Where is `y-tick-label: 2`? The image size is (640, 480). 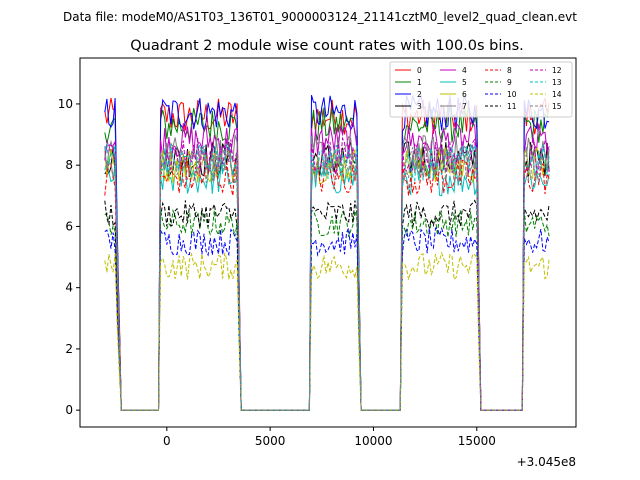 y-tick-label: 2 is located at coordinates (69, 349).